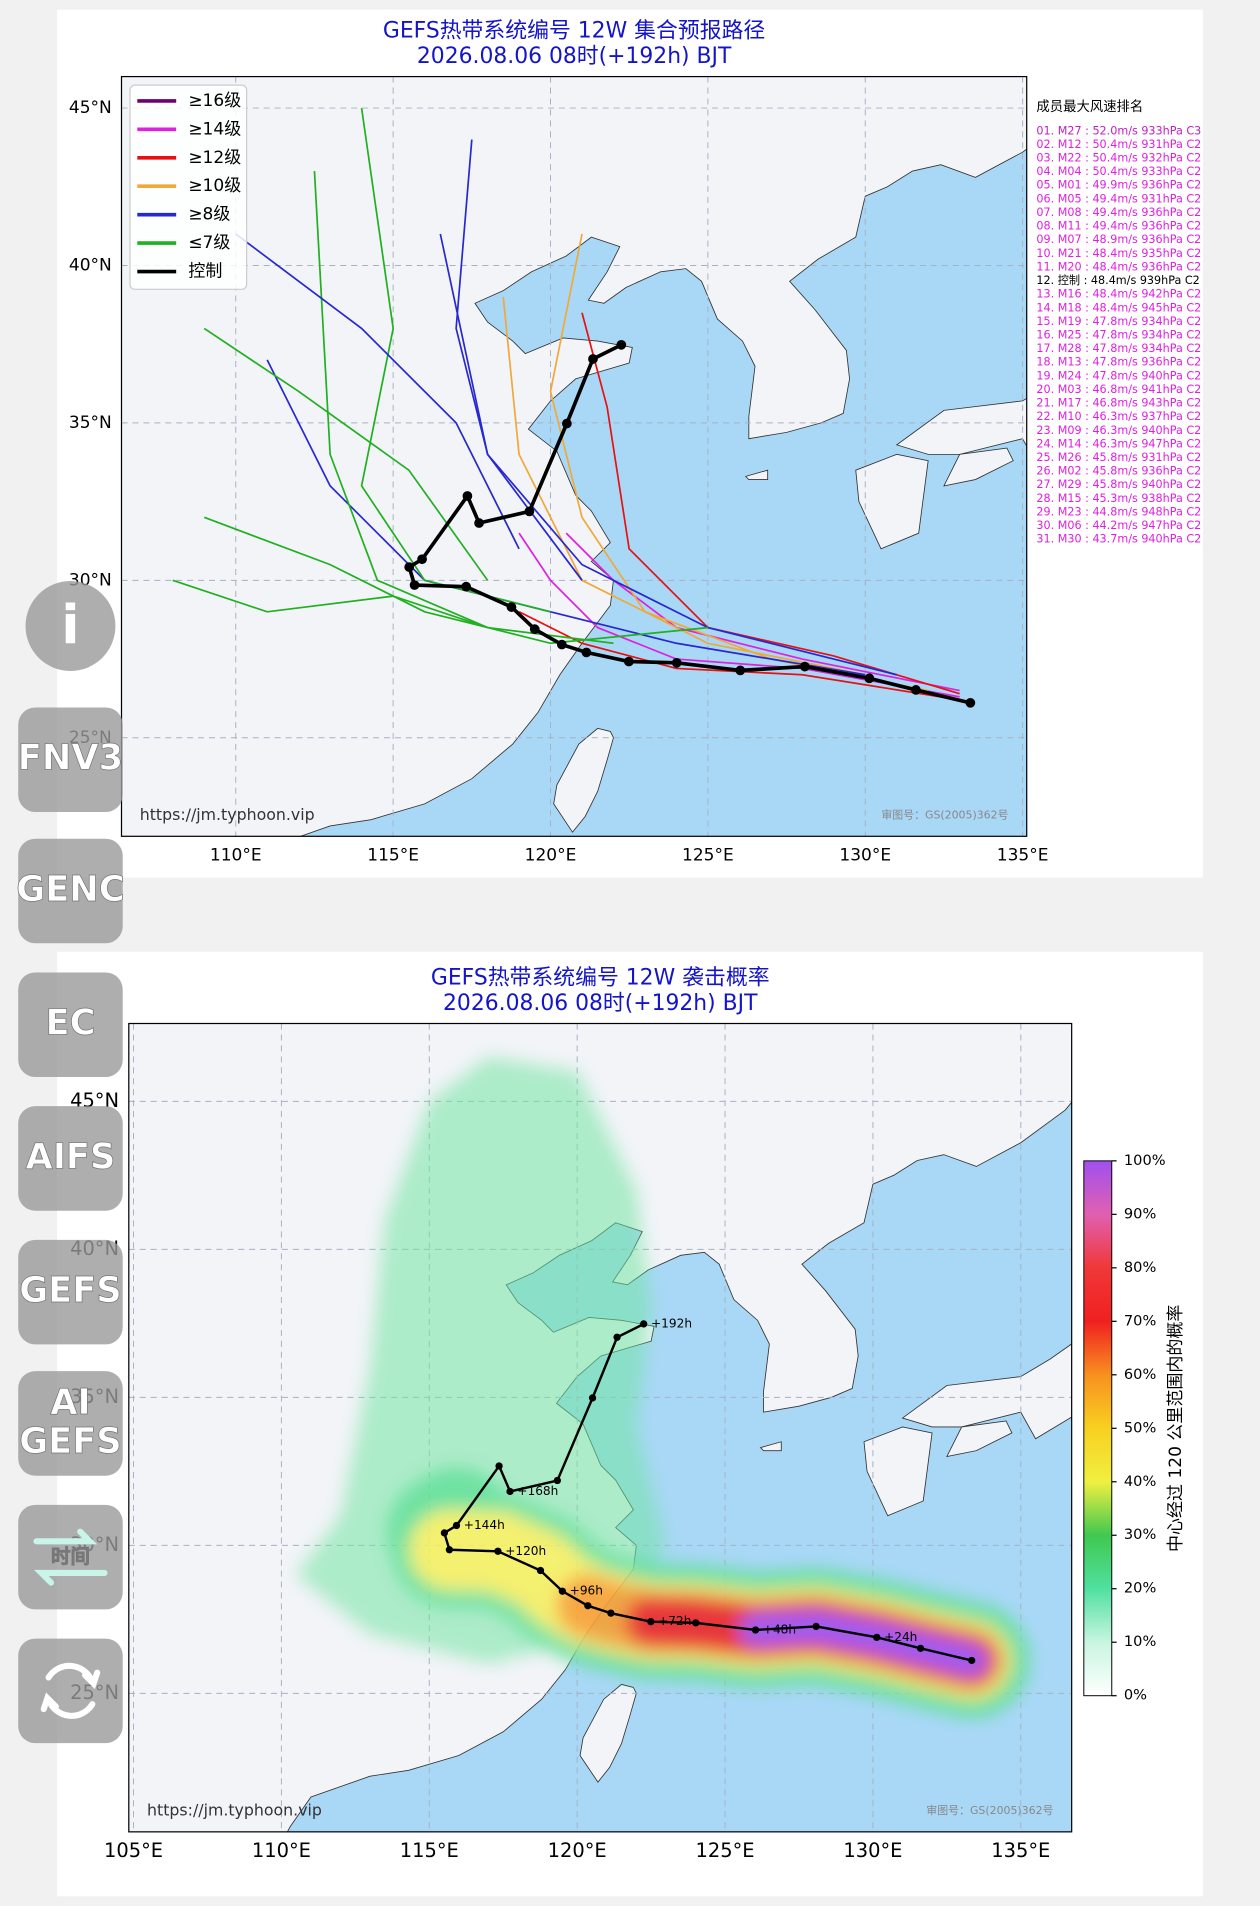 Image resolution: width=1260 pixels, height=1906 pixels. I want to click on ranking-entry: 04. M04 : 50.4m/s 933hPa C2, so click(1118, 171).